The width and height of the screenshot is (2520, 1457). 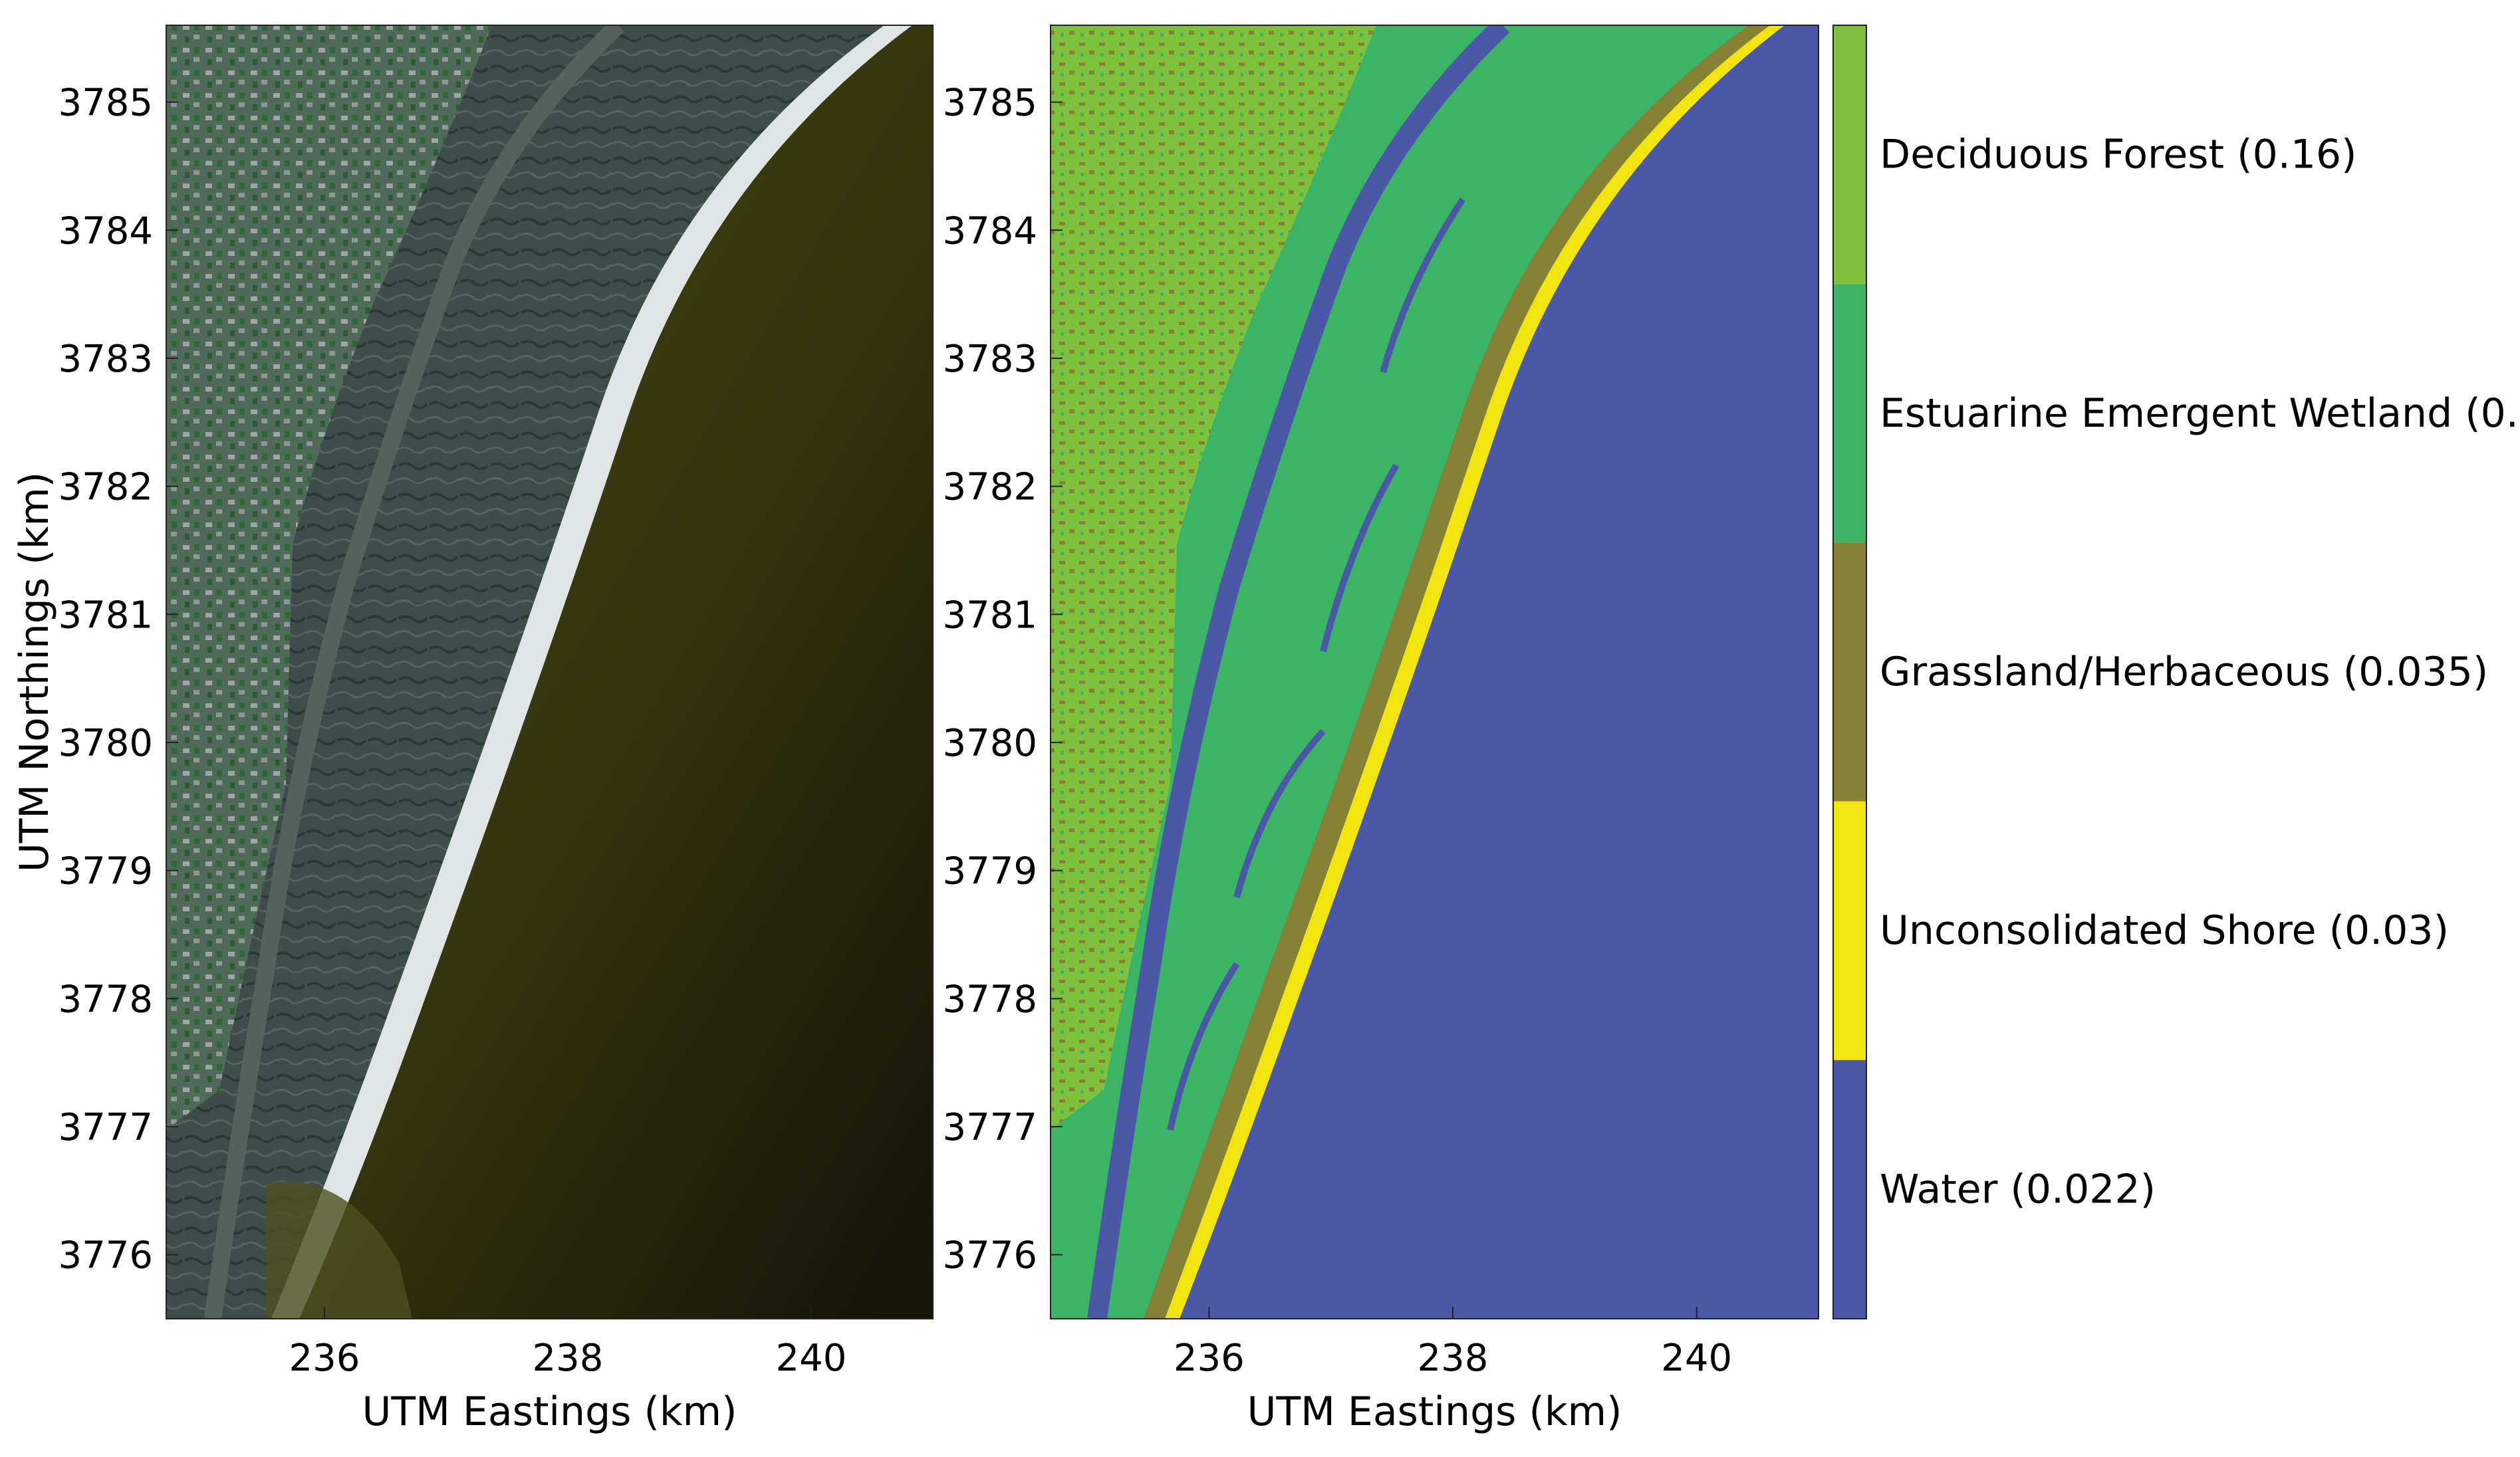 What do you see at coordinates (339, 1250) in the screenshot?
I see `inlet-plume` at bounding box center [339, 1250].